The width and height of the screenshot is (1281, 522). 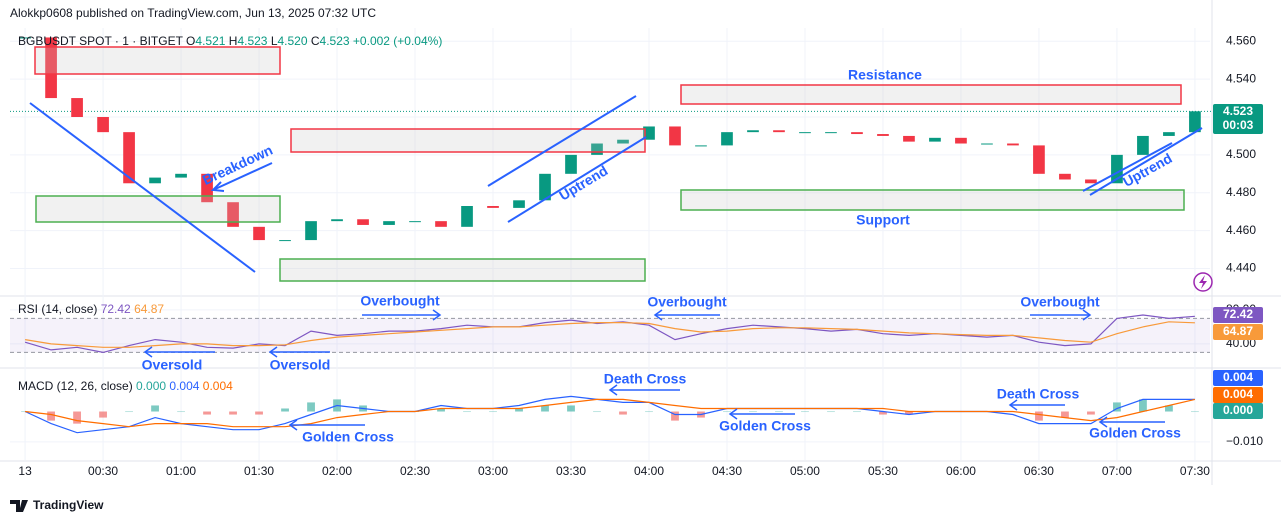 I want to click on signal-badge, so click(x=1238, y=395).